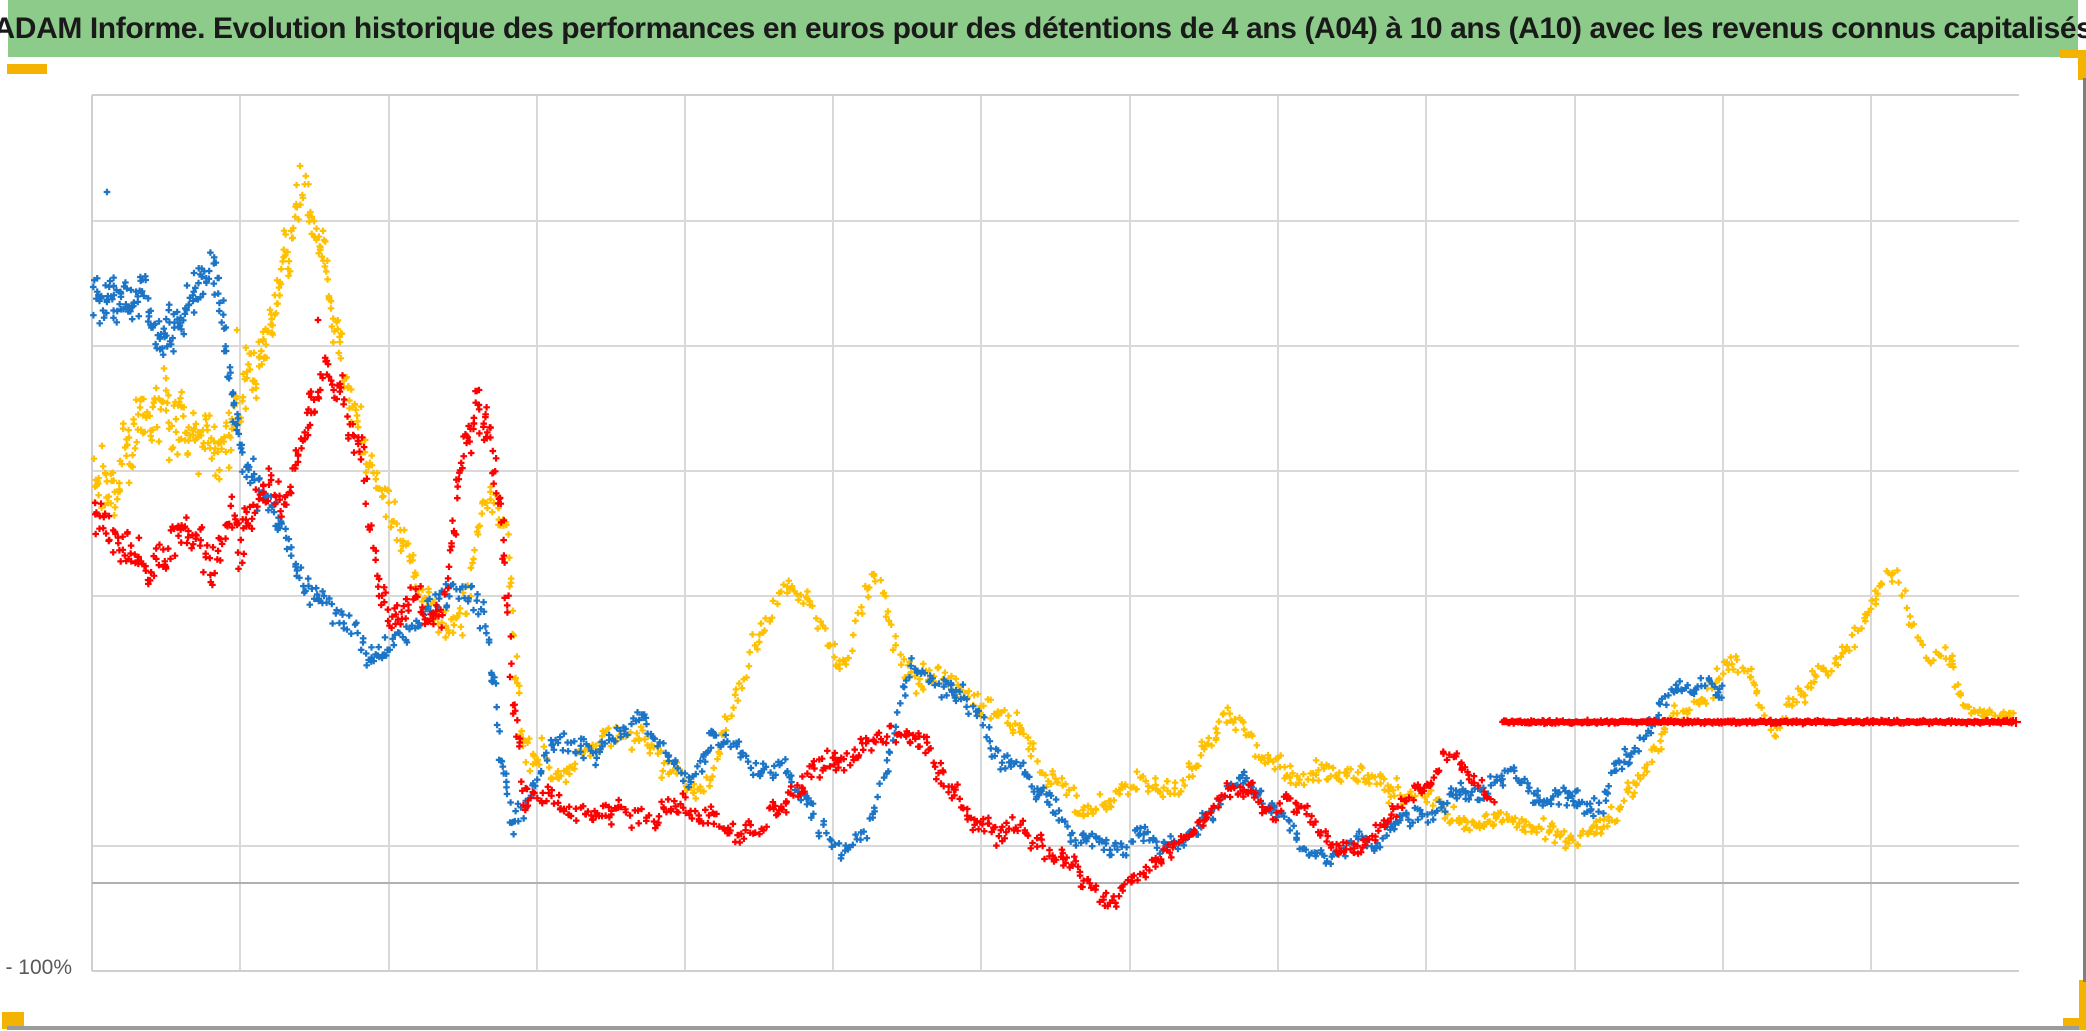  What do you see at coordinates (2084, 530) in the screenshot?
I see `window-right-edge` at bounding box center [2084, 530].